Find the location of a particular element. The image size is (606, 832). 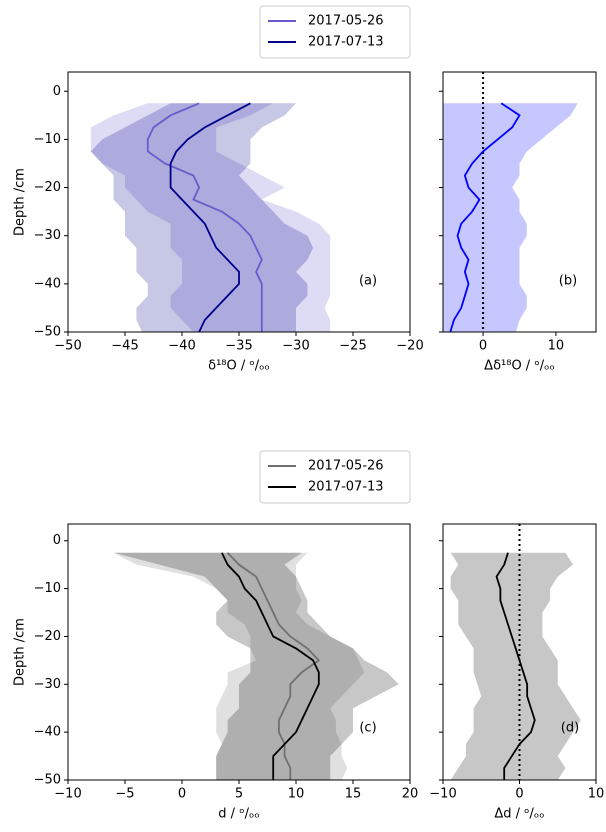

x-axis-label: Δd / ᵒ/ₒₒ is located at coordinates (519, 814).